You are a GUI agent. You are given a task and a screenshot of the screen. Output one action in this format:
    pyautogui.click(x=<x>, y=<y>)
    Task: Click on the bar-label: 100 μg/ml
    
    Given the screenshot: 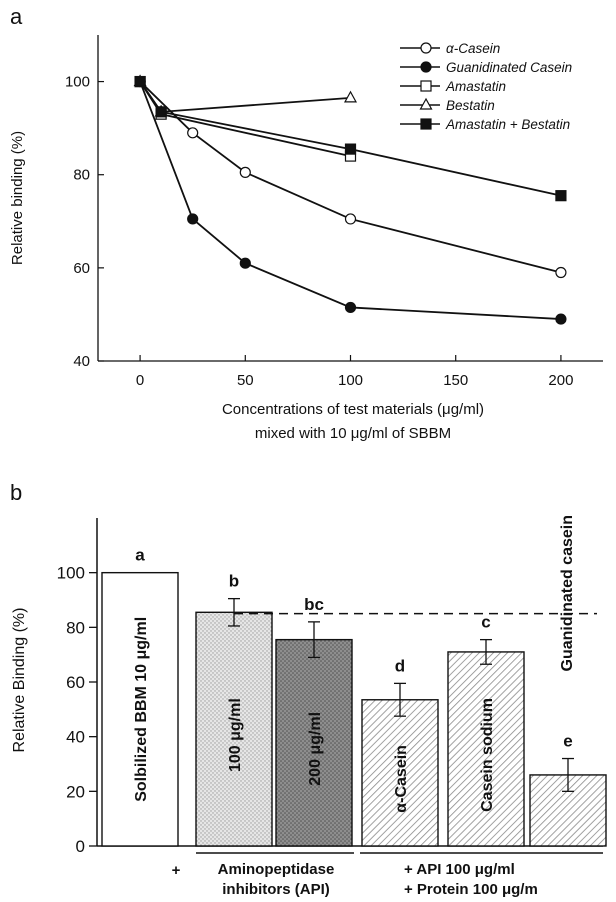 What is the action you would take?
    pyautogui.click(x=235, y=735)
    